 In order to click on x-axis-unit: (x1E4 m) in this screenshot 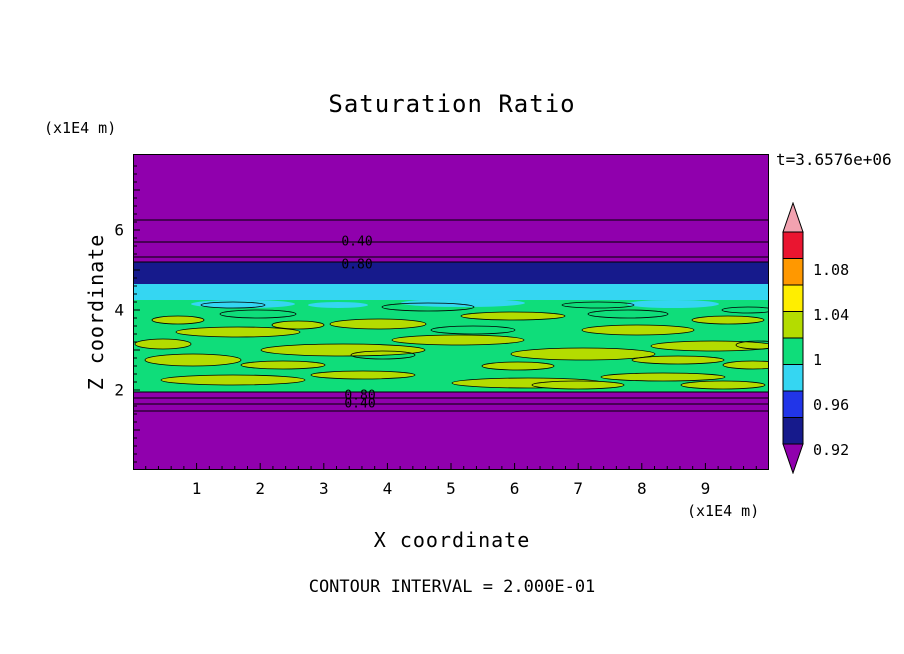, I will do `click(723, 511)`.